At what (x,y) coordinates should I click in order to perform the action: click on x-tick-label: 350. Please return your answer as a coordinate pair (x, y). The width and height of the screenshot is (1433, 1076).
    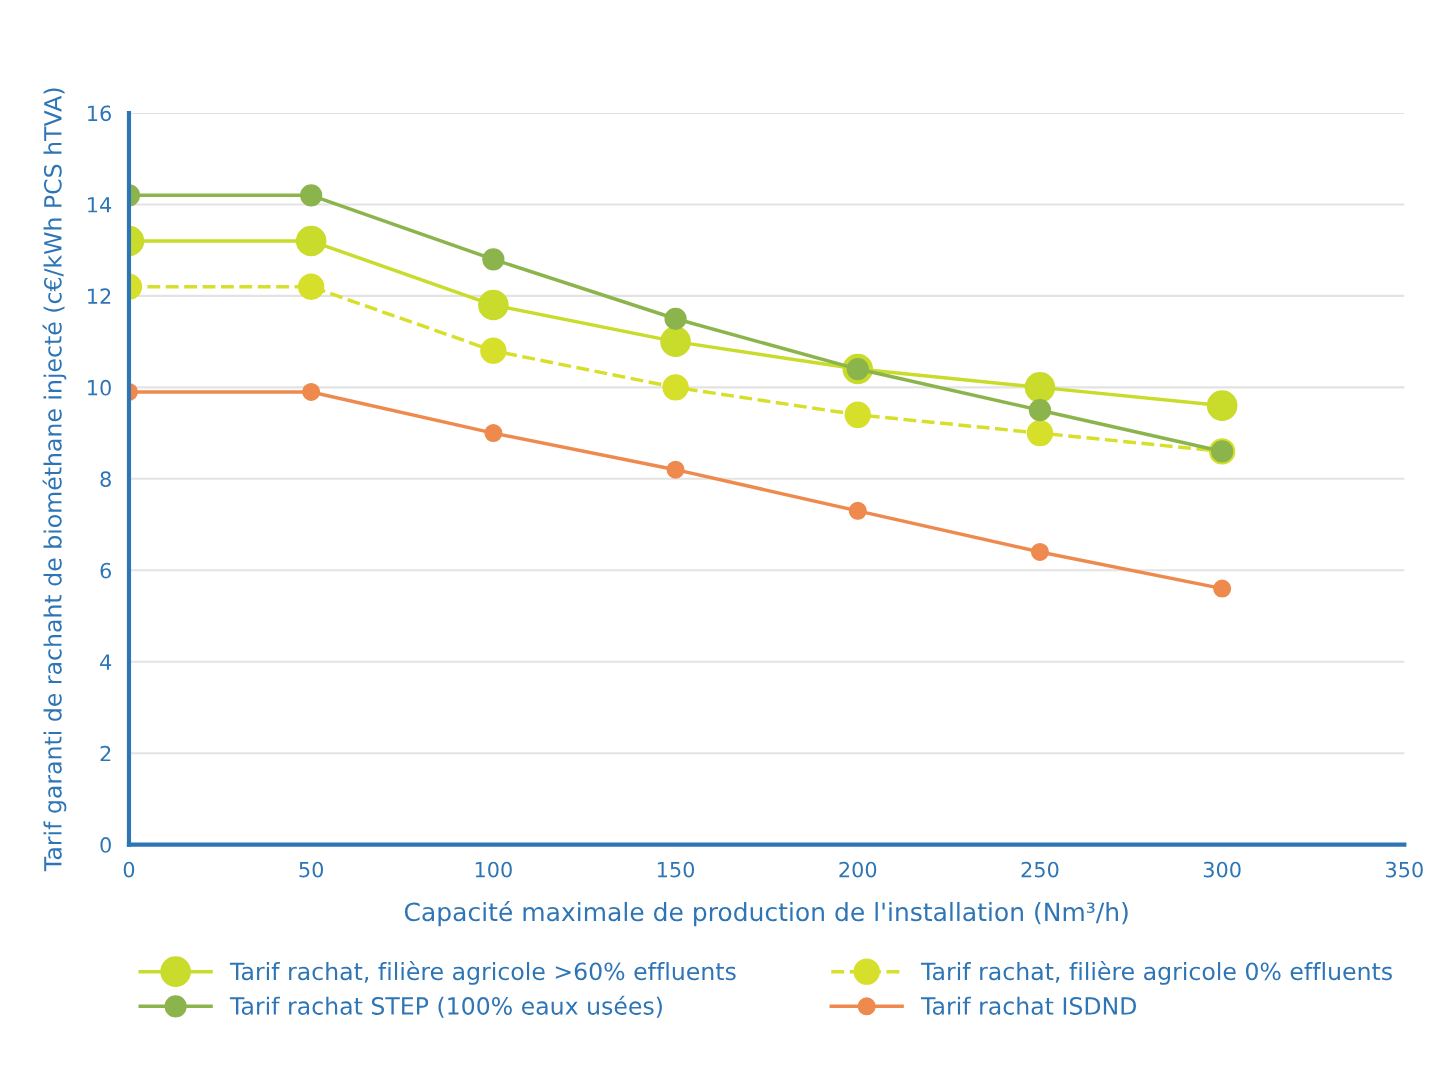
    Looking at the image, I should click on (1404, 869).